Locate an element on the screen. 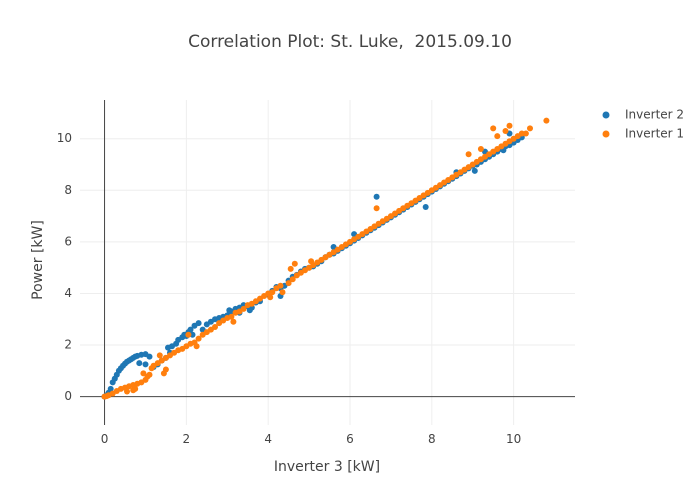 The width and height of the screenshot is (700, 500). legend: Inverter 2 Inverter 1 is located at coordinates (643, 124).